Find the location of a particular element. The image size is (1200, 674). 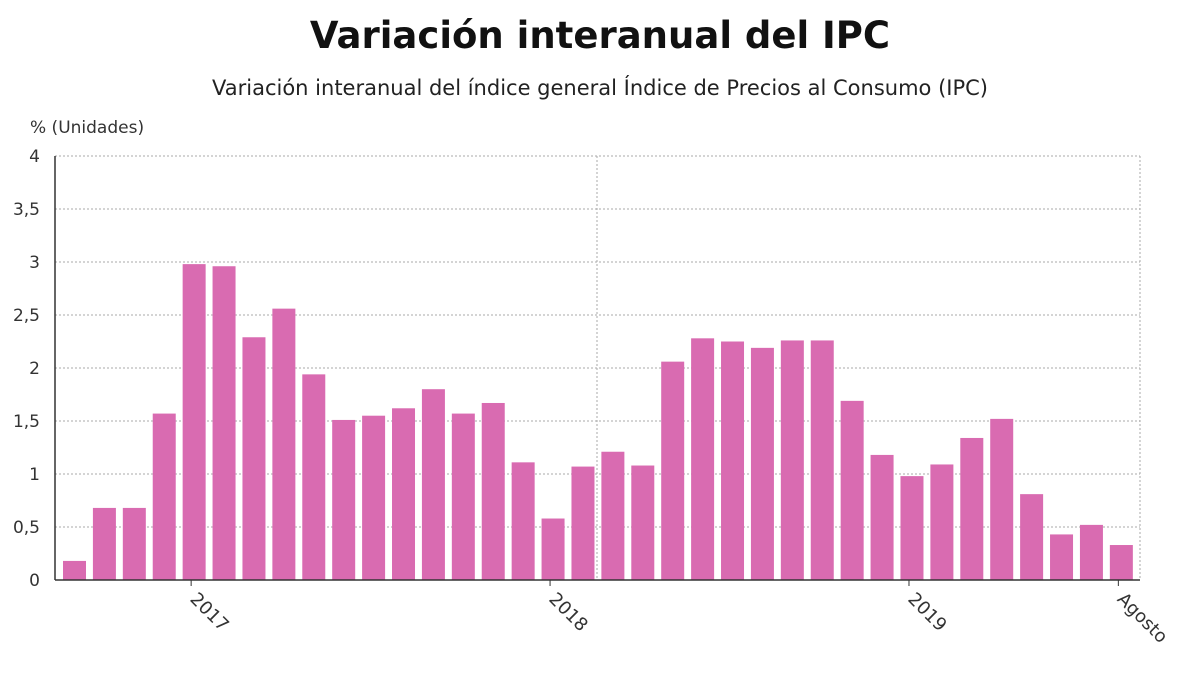

x-tick-label: 2018 is located at coordinates (568, 612).